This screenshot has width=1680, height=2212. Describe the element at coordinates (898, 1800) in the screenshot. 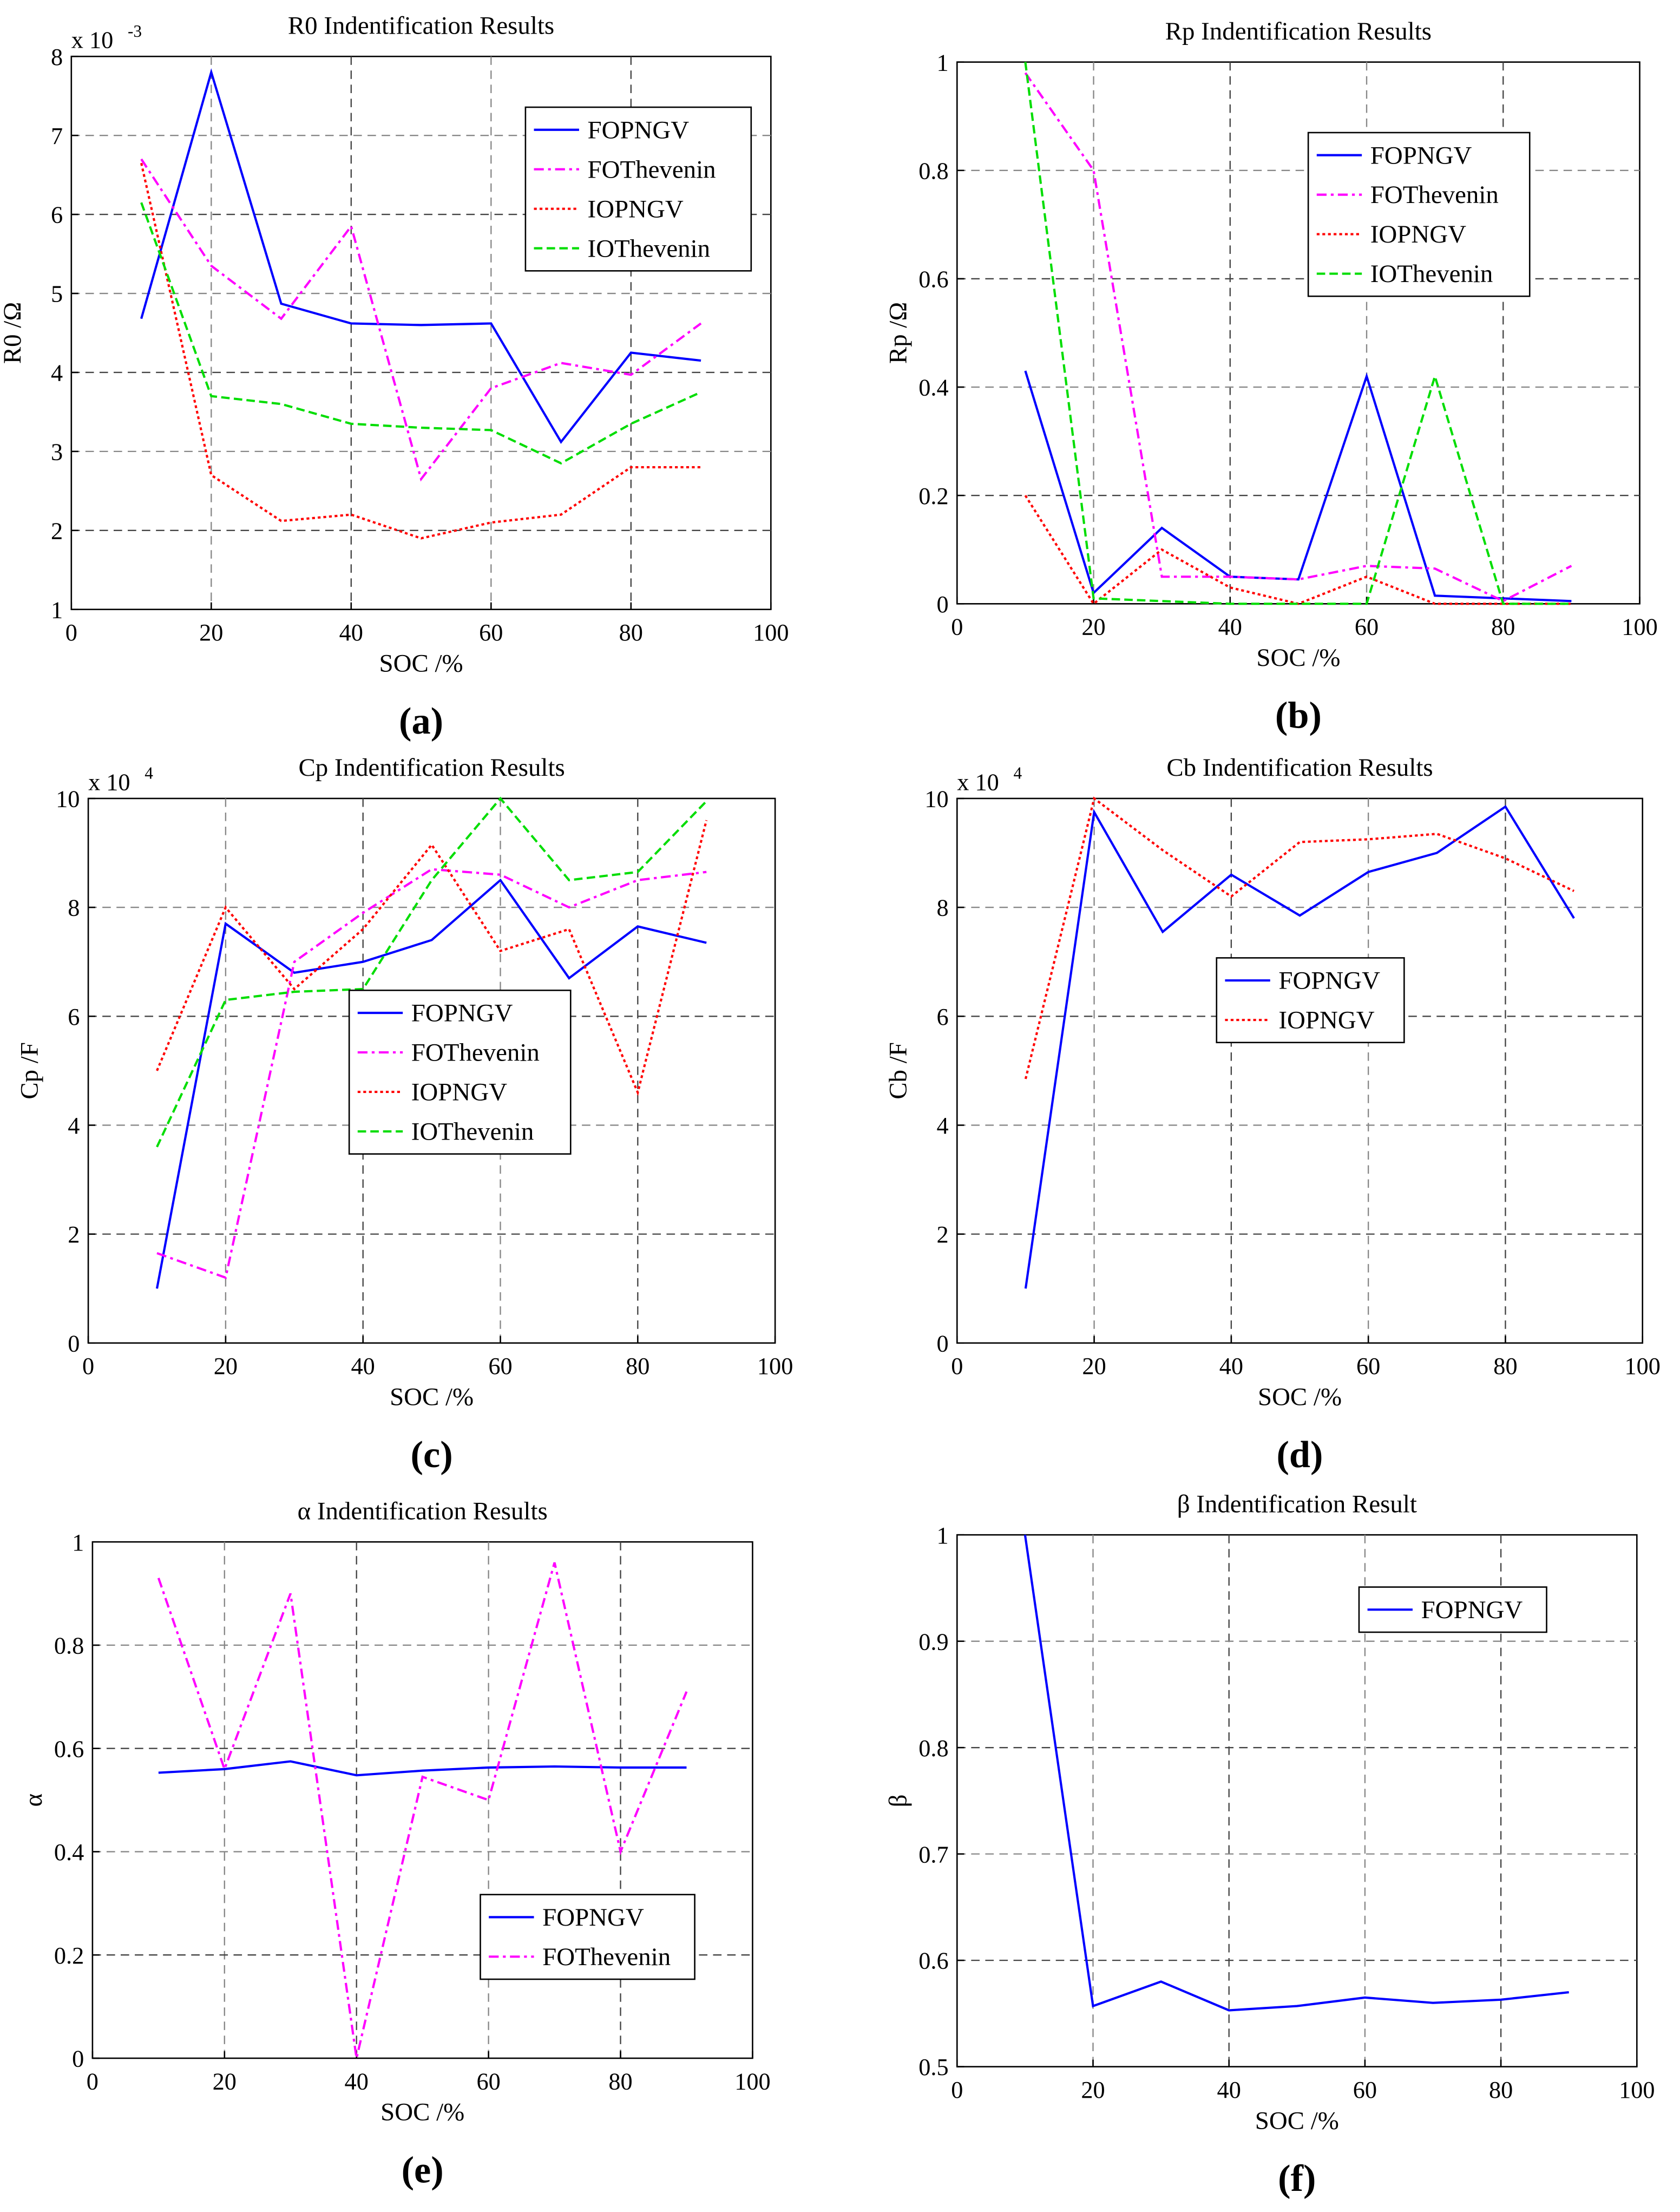

I see `y-axis-label: β` at that location.